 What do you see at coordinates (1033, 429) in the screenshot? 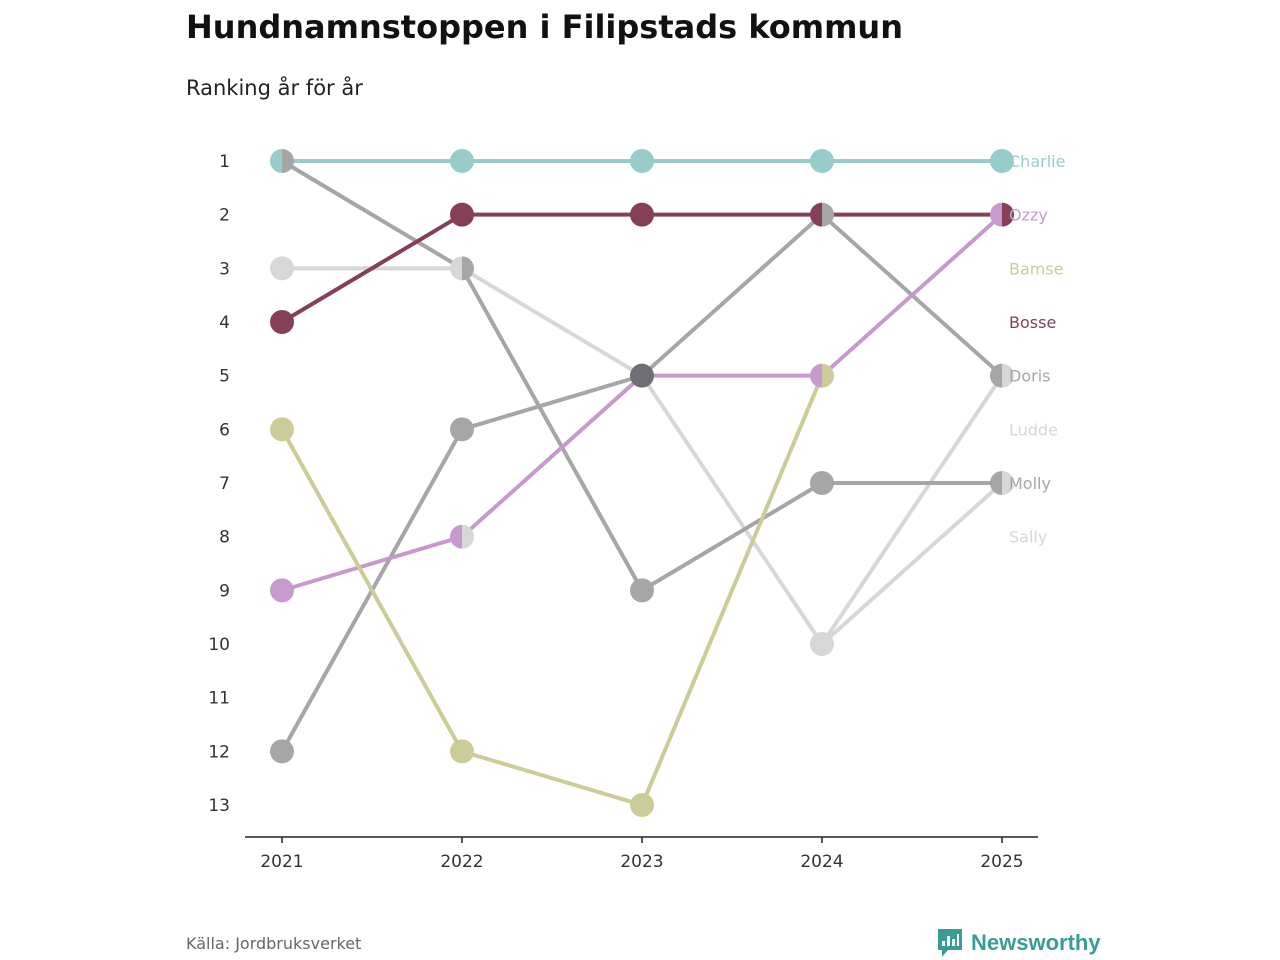
I see `legend-label-ludde: Ludde` at bounding box center [1033, 429].